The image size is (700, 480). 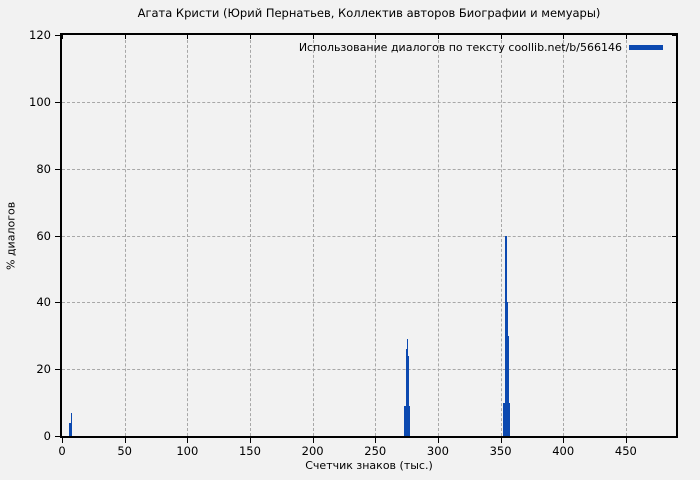 I want to click on x-tick-label-350: 350, so click(x=500, y=451).